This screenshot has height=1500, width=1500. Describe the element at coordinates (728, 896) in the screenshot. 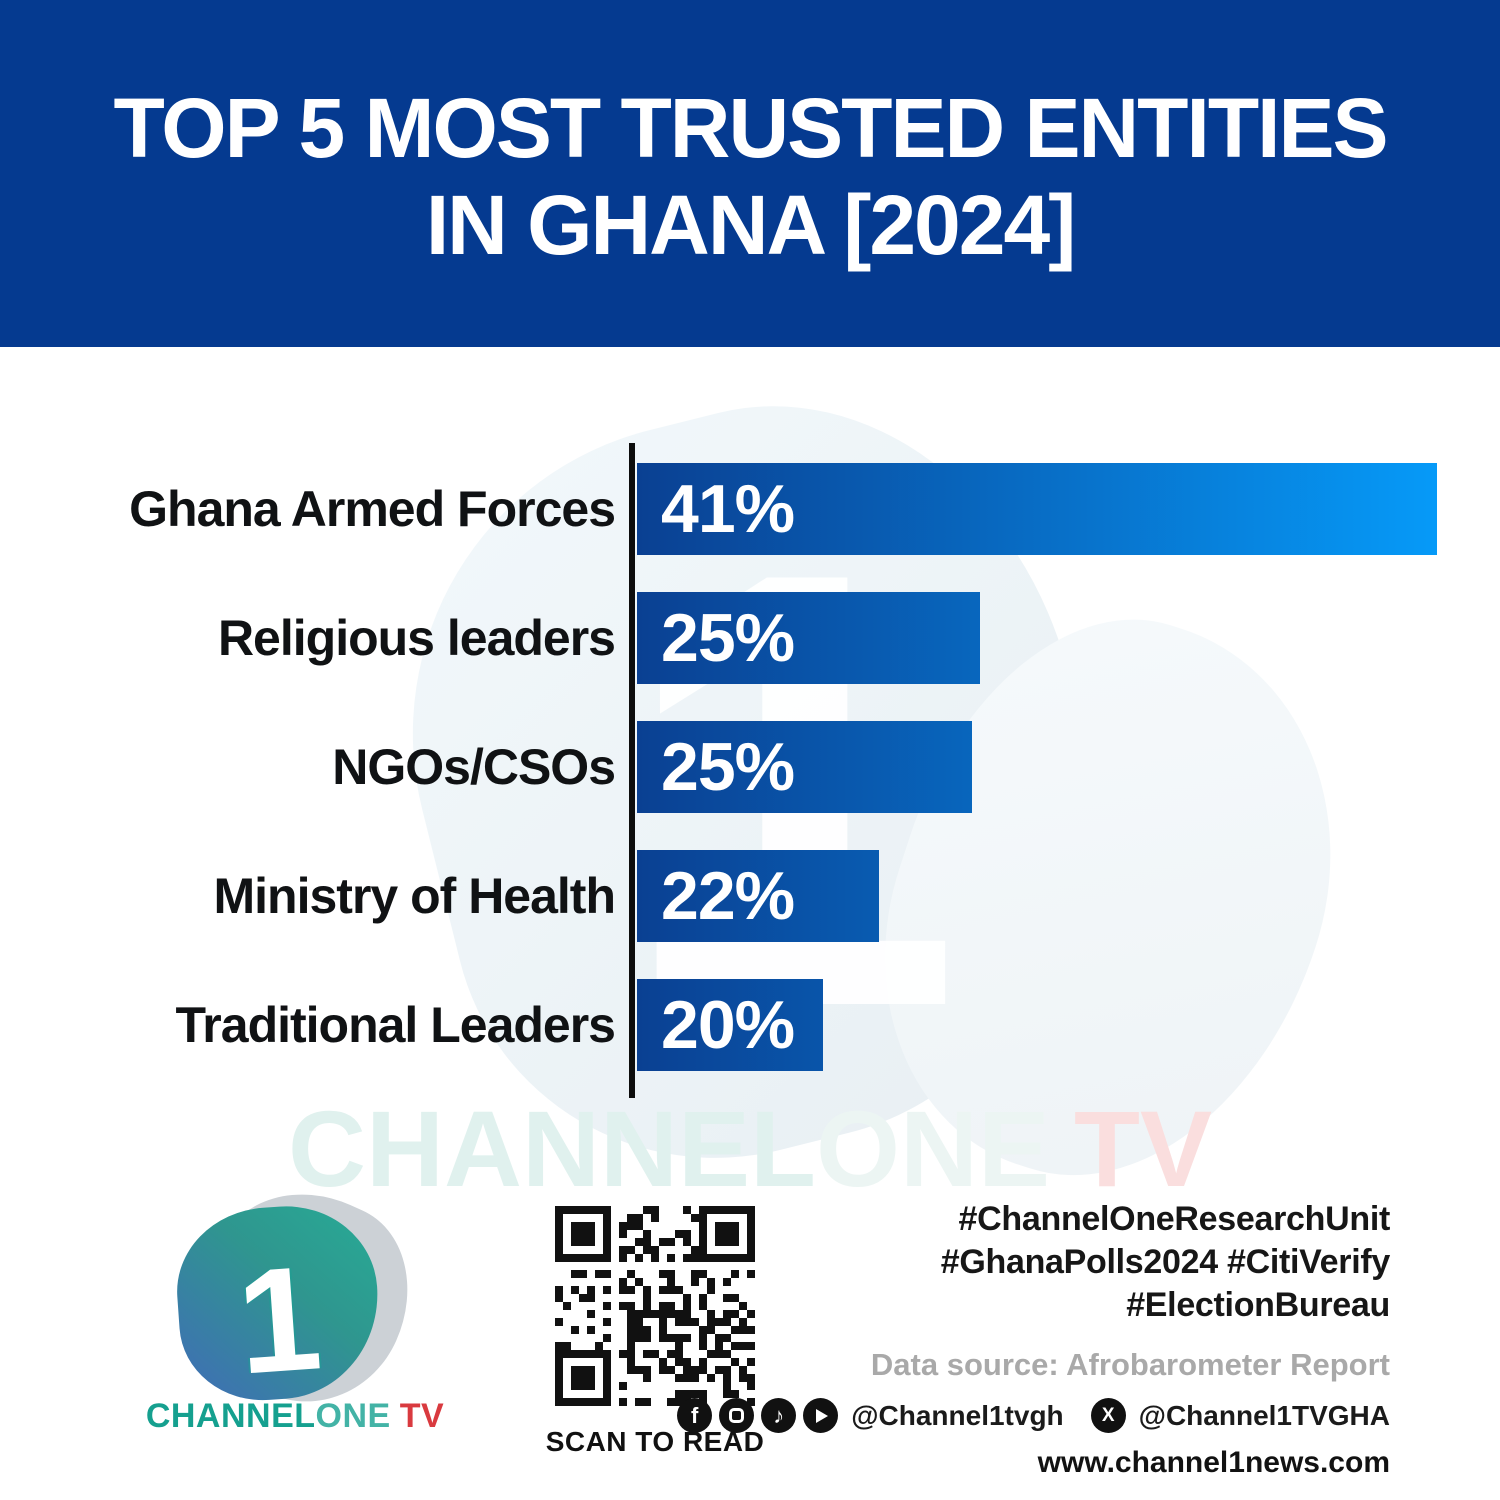

I see `value-label: 22%` at that location.